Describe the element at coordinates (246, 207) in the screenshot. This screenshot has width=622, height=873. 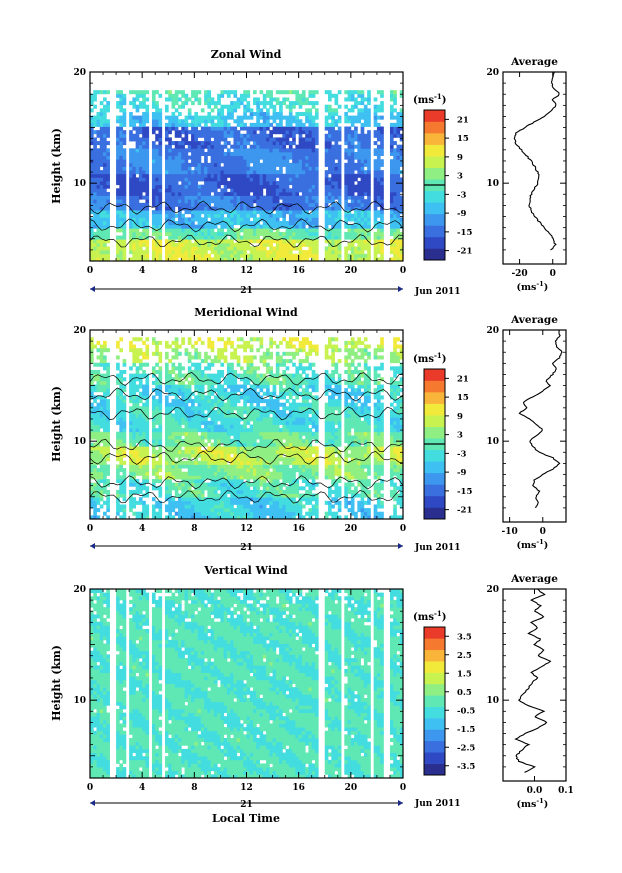
I see `contour-line` at that location.